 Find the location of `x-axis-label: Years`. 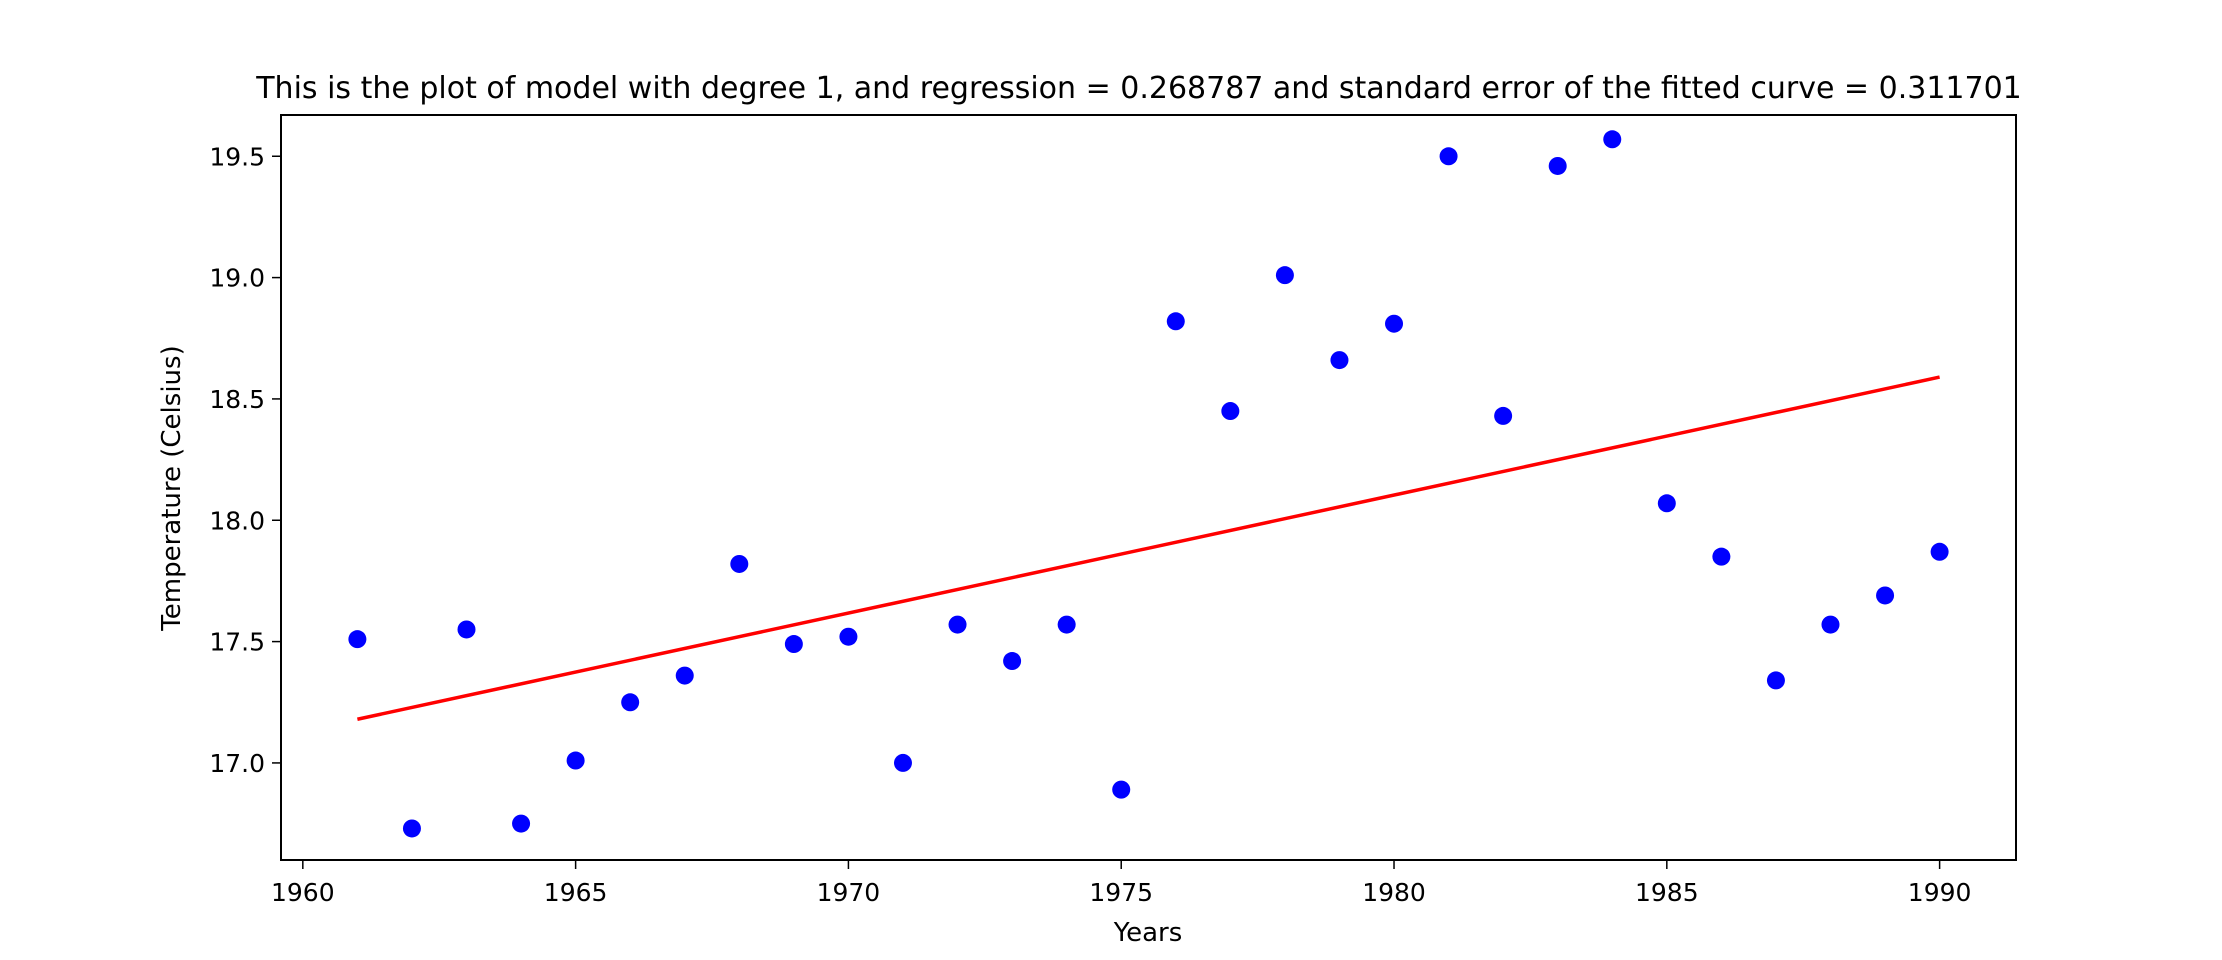

x-axis-label: Years is located at coordinates (1148, 933).